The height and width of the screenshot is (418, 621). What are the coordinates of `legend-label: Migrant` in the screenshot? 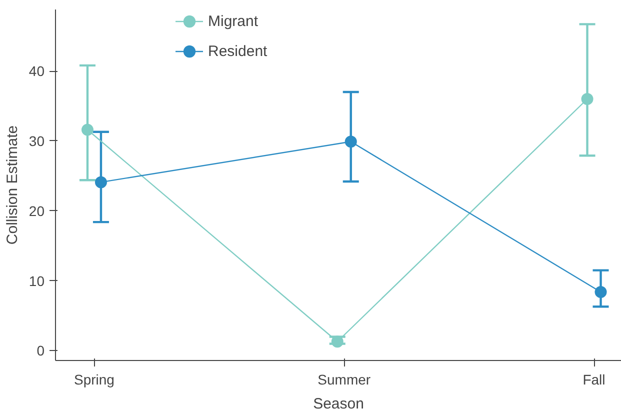 It's located at (233, 21).